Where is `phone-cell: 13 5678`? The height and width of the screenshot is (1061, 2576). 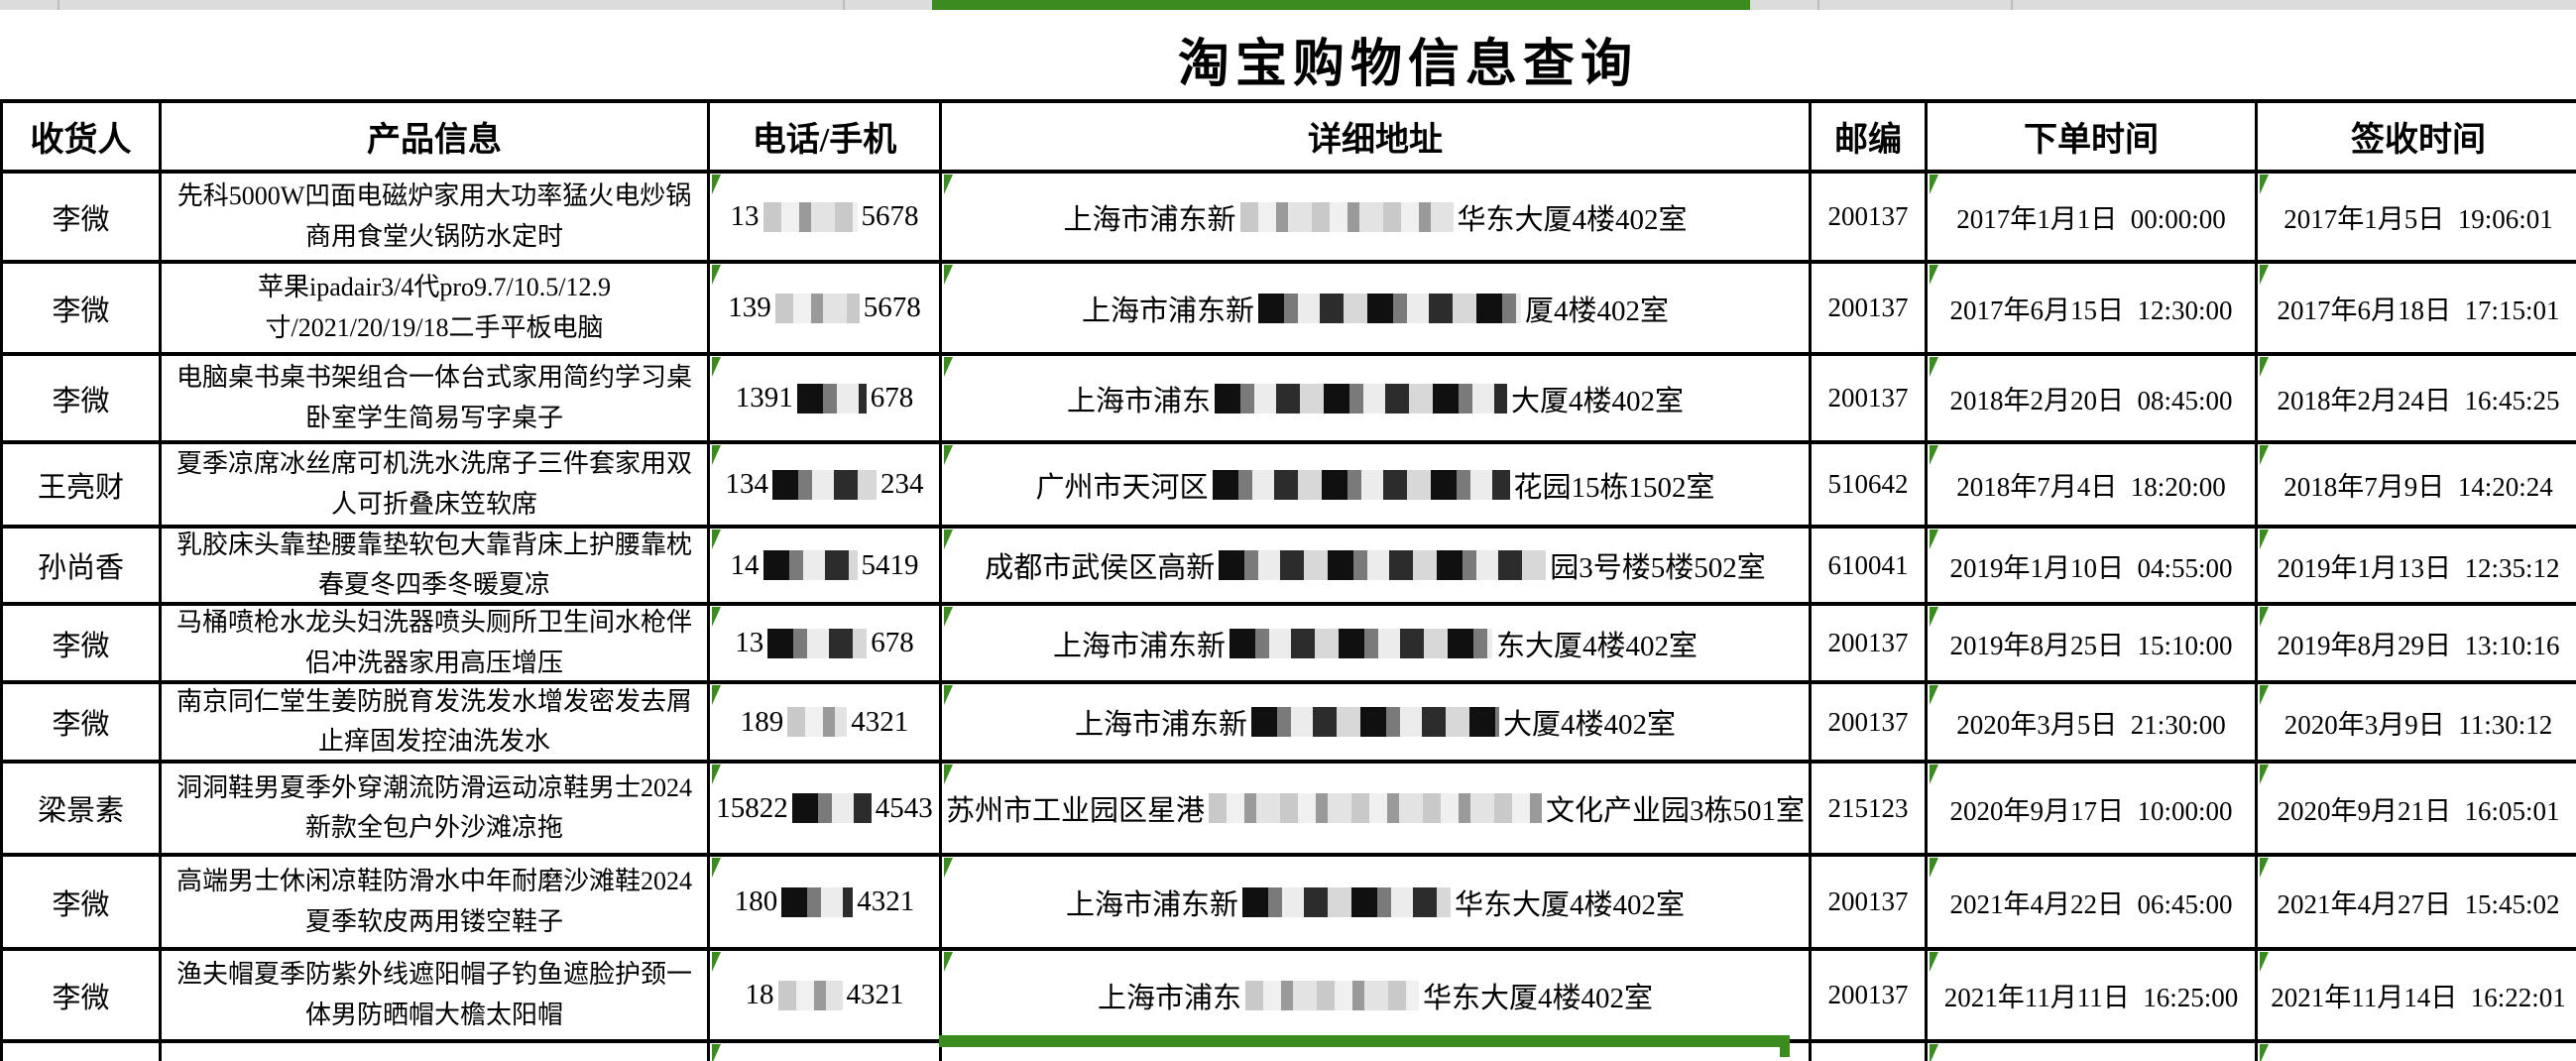 phone-cell: 13 5678 is located at coordinates (826, 219).